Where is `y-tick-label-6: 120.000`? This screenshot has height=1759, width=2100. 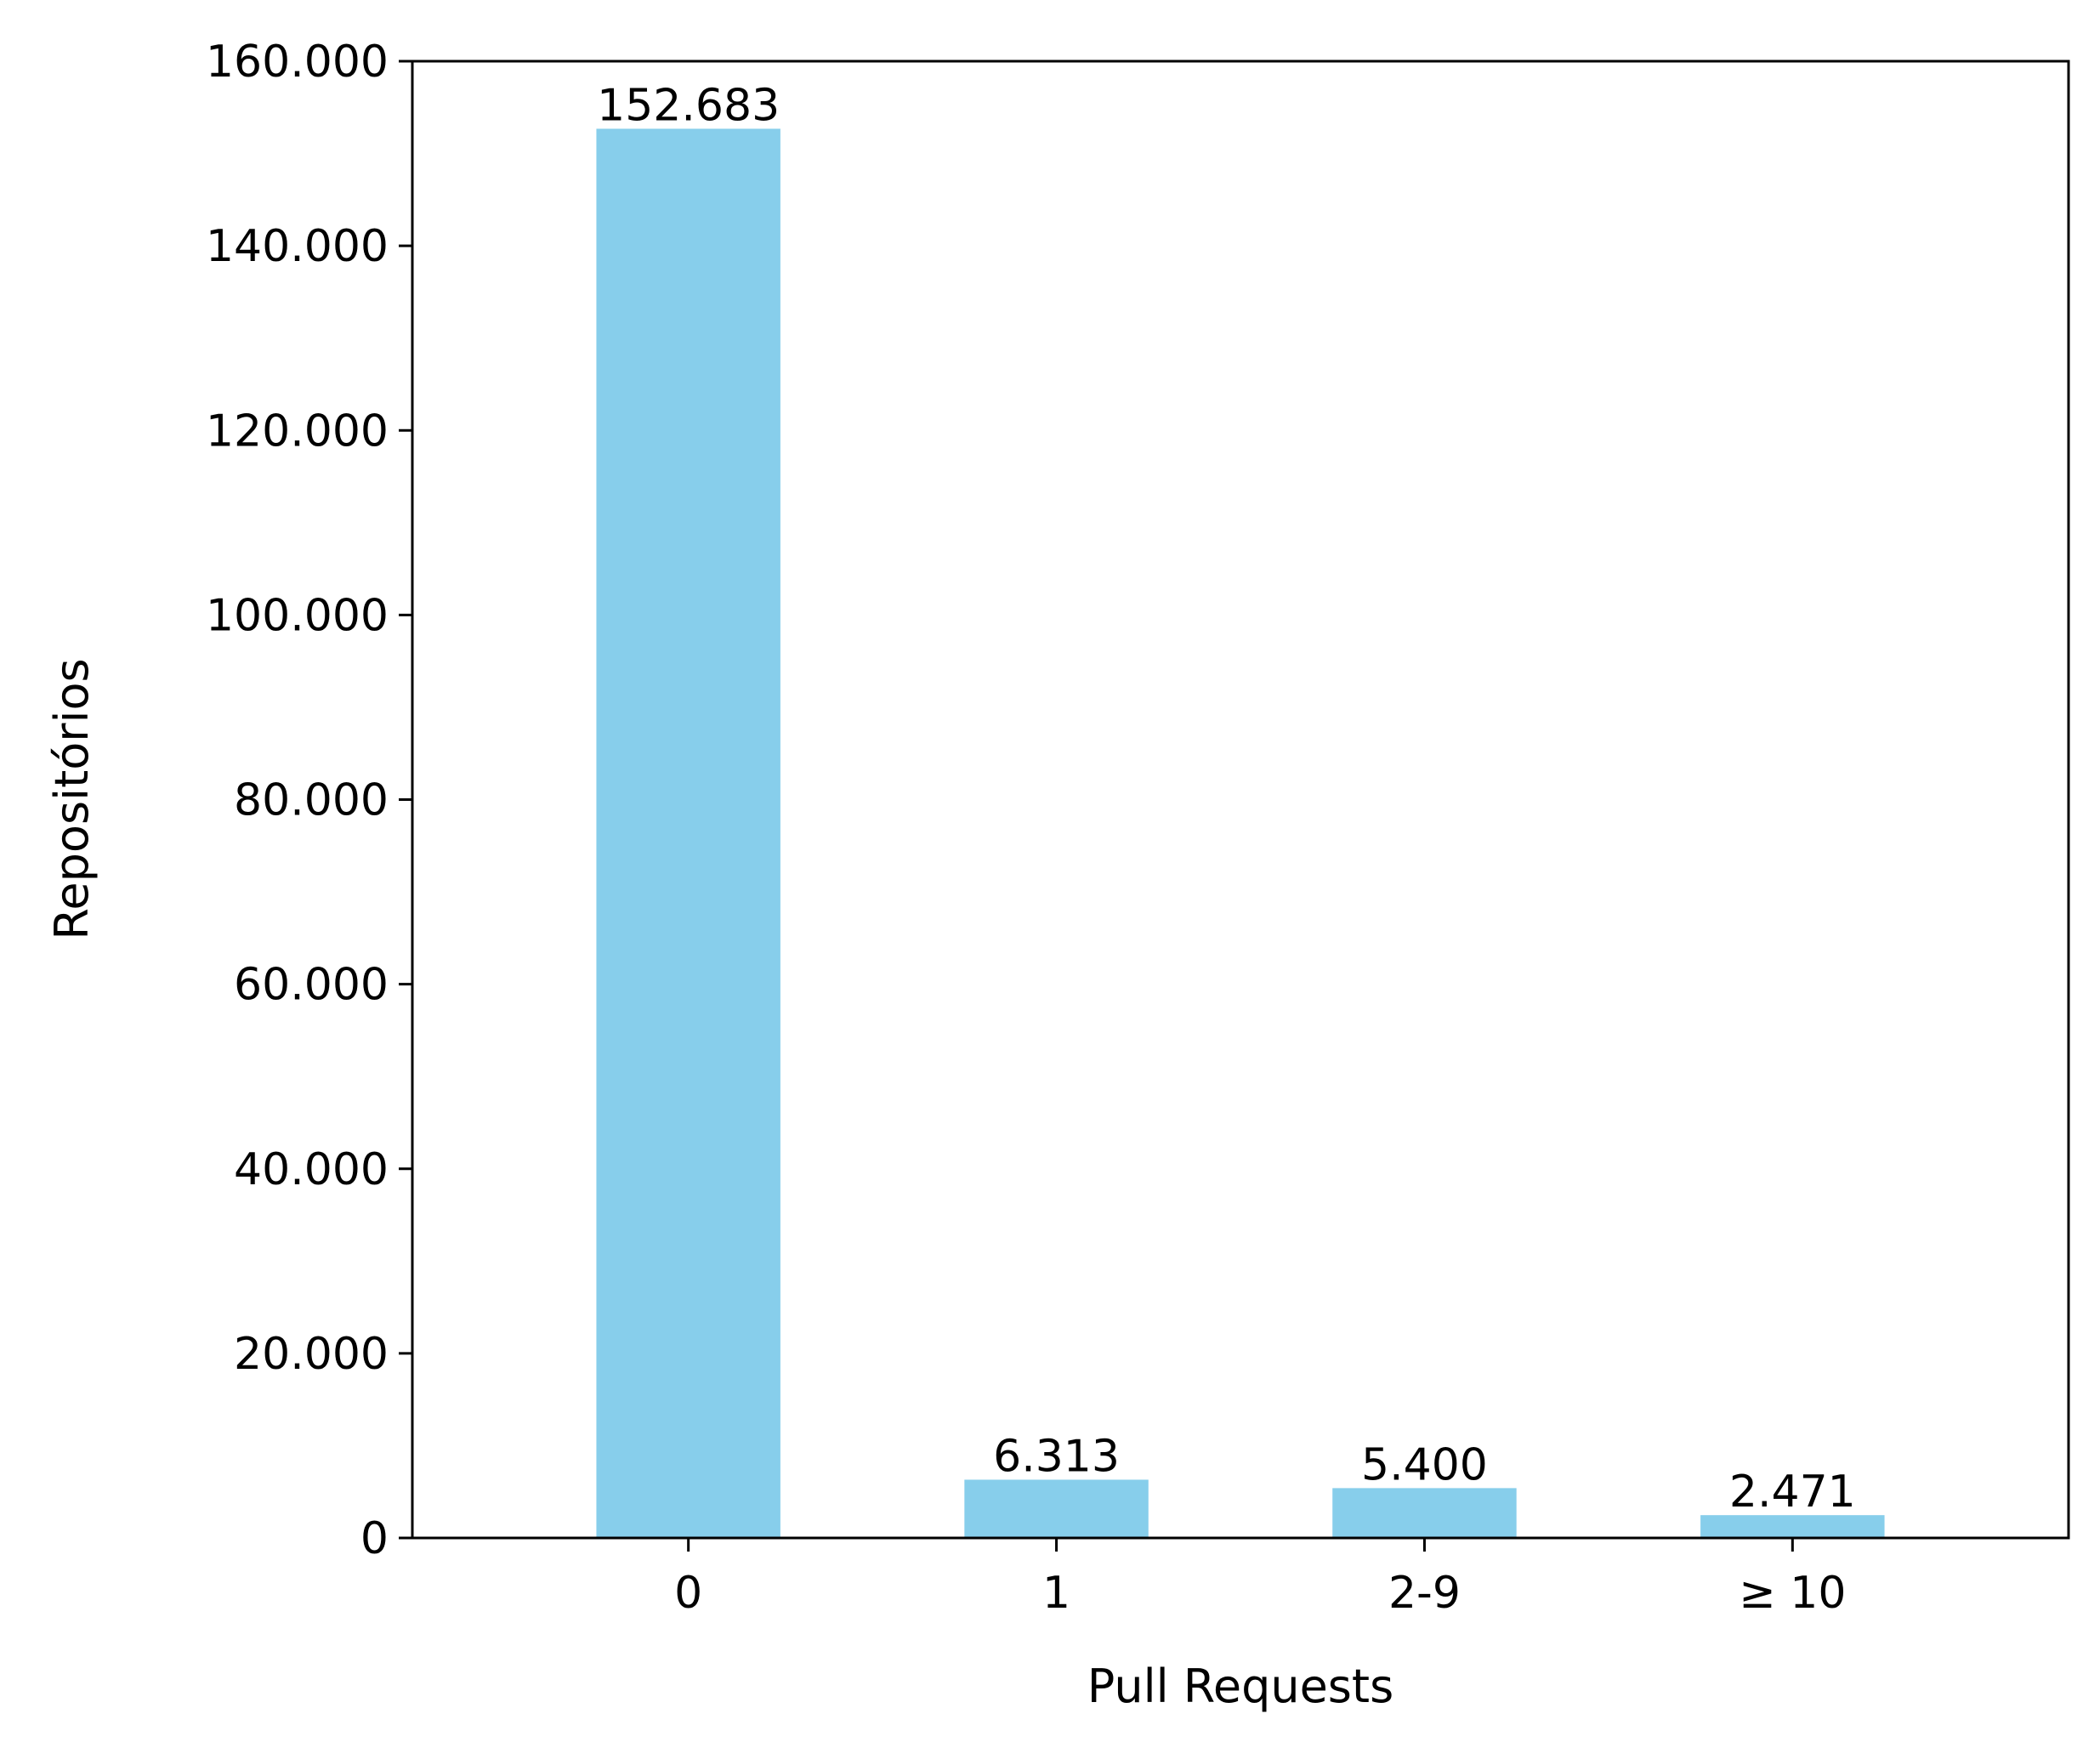 y-tick-label-6: 120.000 is located at coordinates (297, 431).